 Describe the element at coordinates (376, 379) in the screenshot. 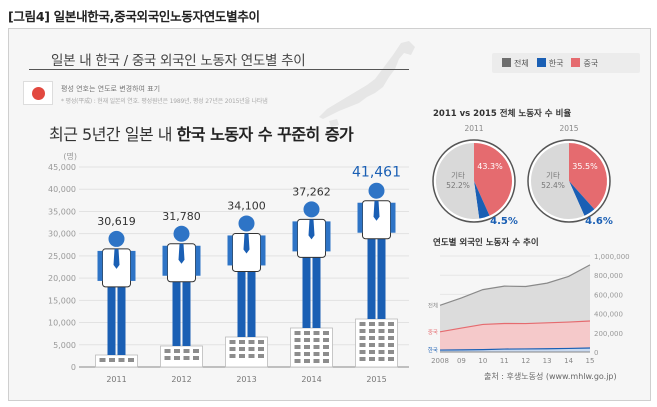

I see `x-tick-label: 2015` at that location.